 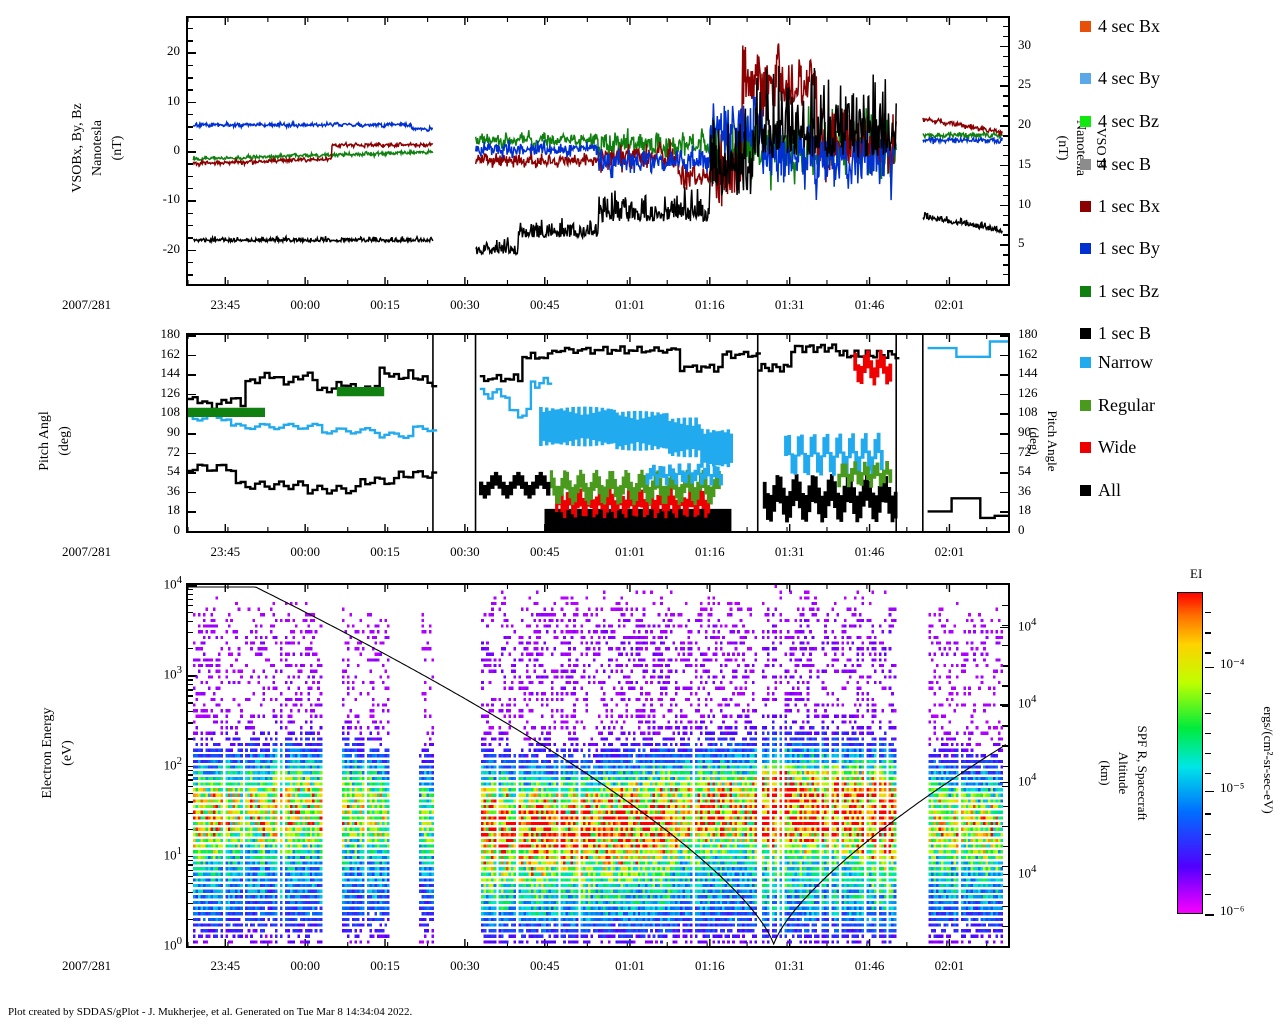 What do you see at coordinates (45, 441) in the screenshot?
I see `panel2-left-axis-label: Pitch Angl` at bounding box center [45, 441].